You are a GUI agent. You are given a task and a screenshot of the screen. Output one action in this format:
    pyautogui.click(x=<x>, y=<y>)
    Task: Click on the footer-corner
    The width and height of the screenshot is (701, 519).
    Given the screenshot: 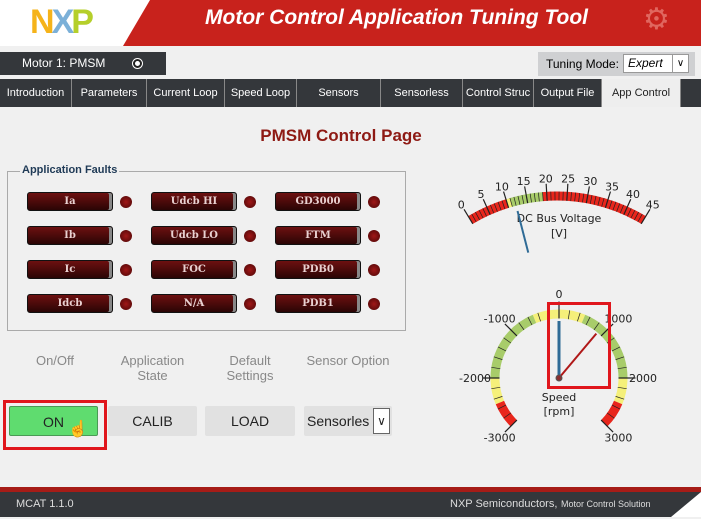 What is the action you would take?
    pyautogui.click(x=686, y=504)
    